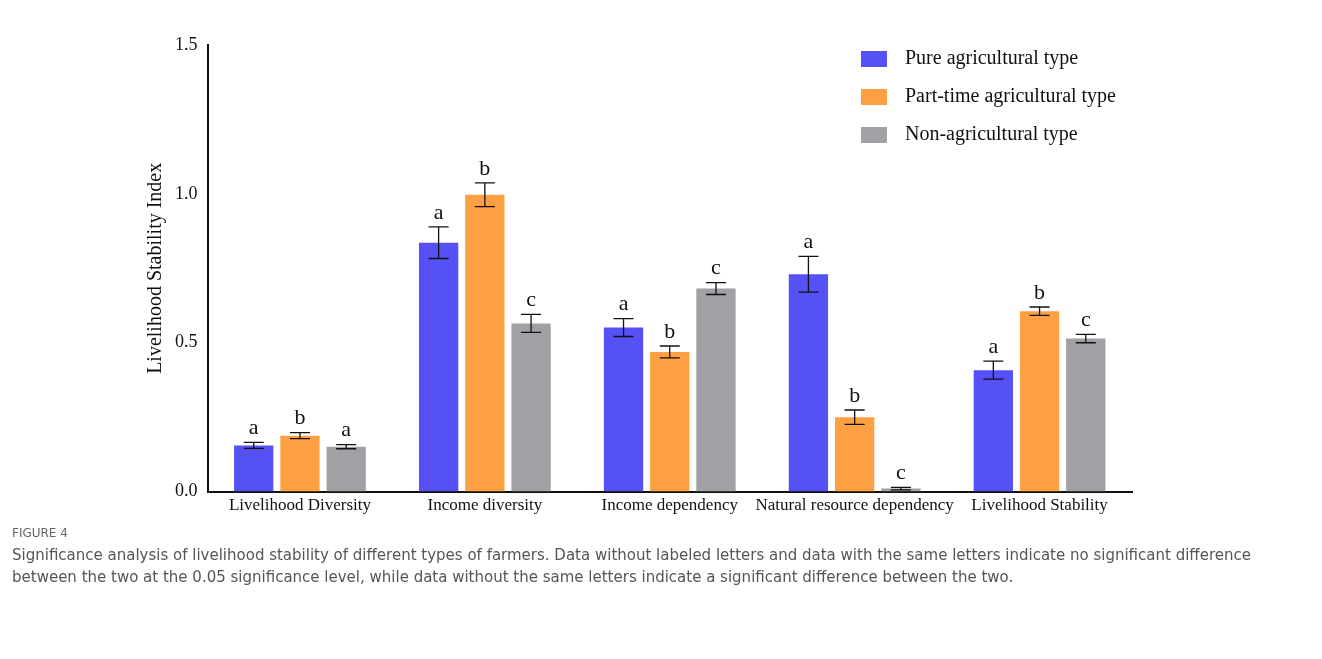  What do you see at coordinates (155, 268) in the screenshot?
I see `y-axis-title: Livelihood Stability Index` at bounding box center [155, 268].